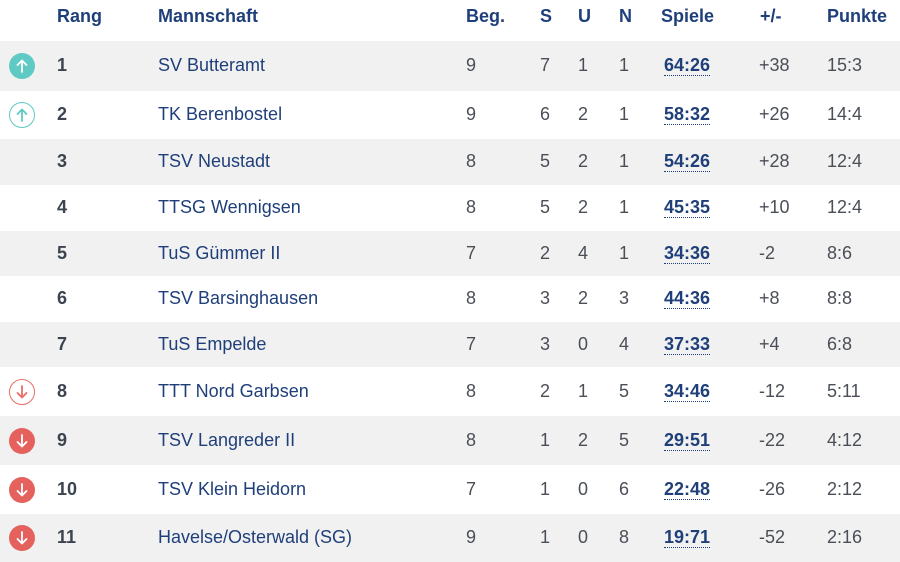 The image size is (900, 562). I want to click on header-beg: Beg., so click(486, 16).